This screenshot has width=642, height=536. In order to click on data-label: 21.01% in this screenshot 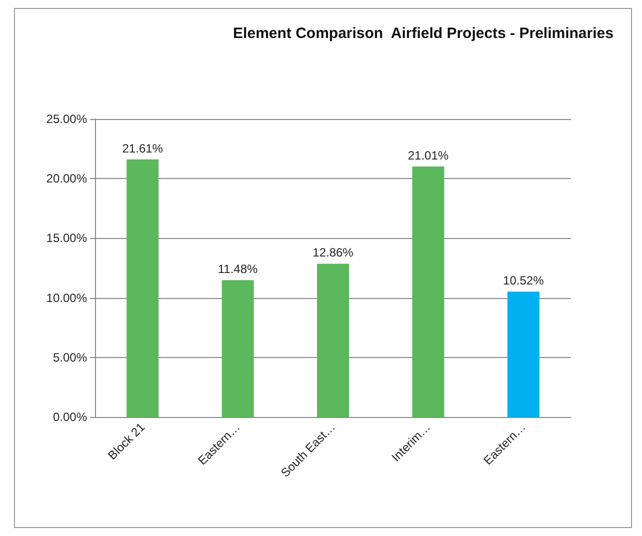, I will do `click(428, 155)`.